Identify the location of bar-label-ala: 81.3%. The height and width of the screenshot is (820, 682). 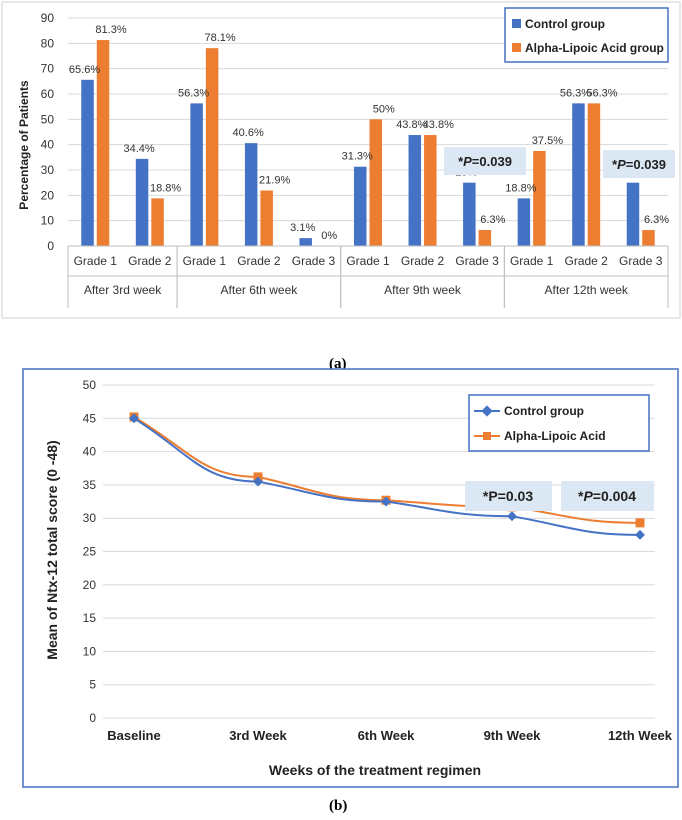
(110, 30).